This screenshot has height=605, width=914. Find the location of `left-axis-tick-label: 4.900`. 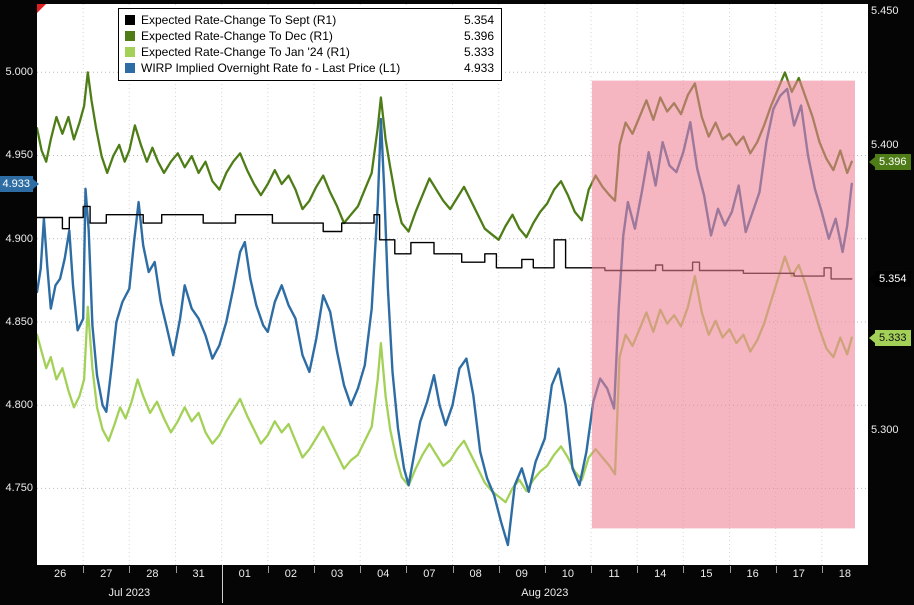

left-axis-tick-label: 4.900 is located at coordinates (19, 238).